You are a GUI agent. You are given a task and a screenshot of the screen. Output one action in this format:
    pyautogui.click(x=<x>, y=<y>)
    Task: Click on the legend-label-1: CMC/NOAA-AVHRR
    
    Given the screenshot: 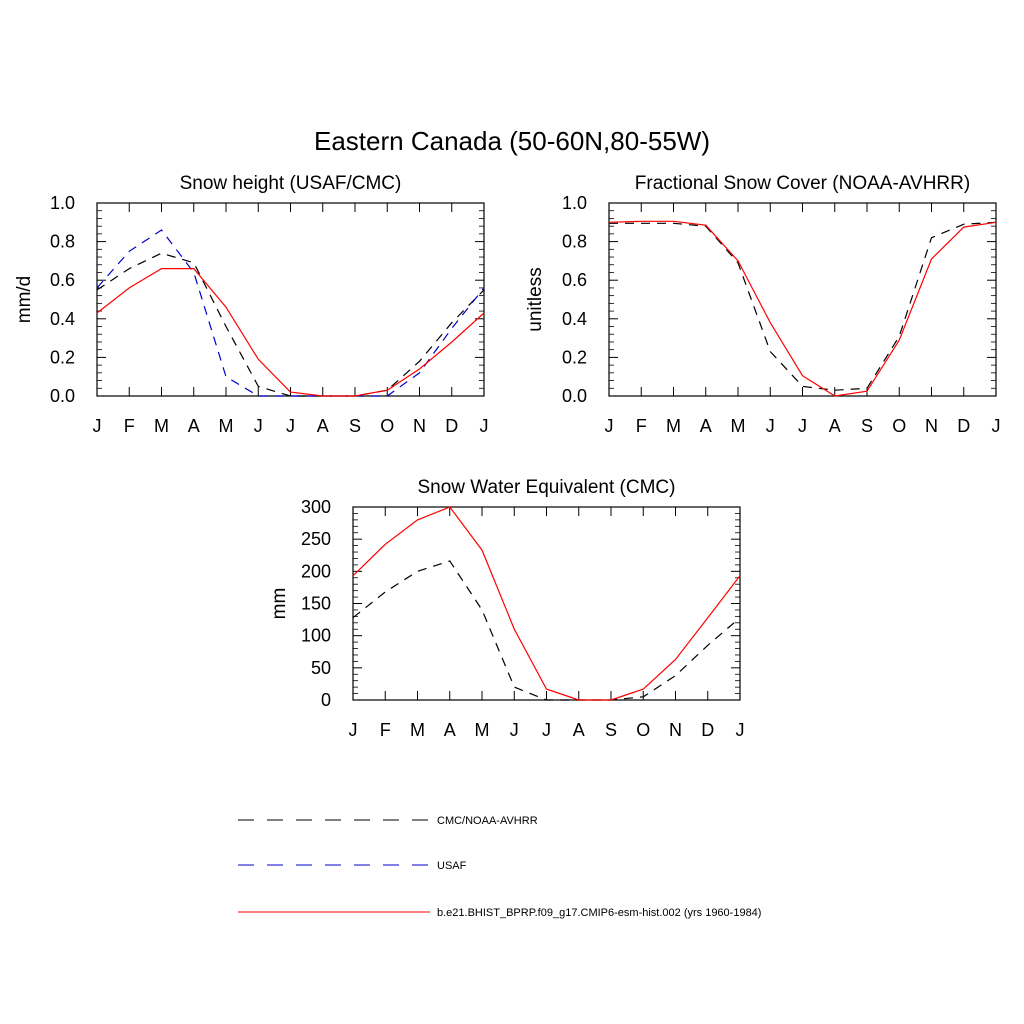 What is the action you would take?
    pyautogui.click(x=487, y=821)
    